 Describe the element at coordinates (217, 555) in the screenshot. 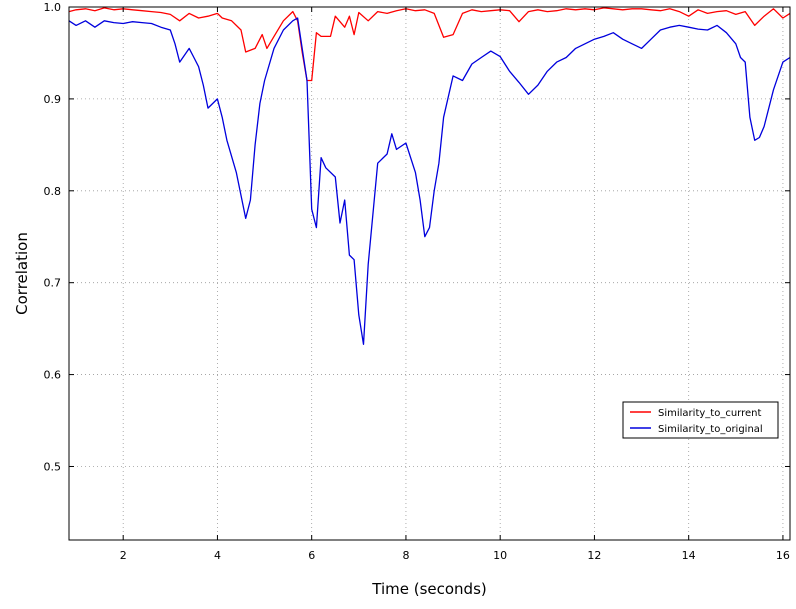

I see `x-tick-label: 4` at that location.